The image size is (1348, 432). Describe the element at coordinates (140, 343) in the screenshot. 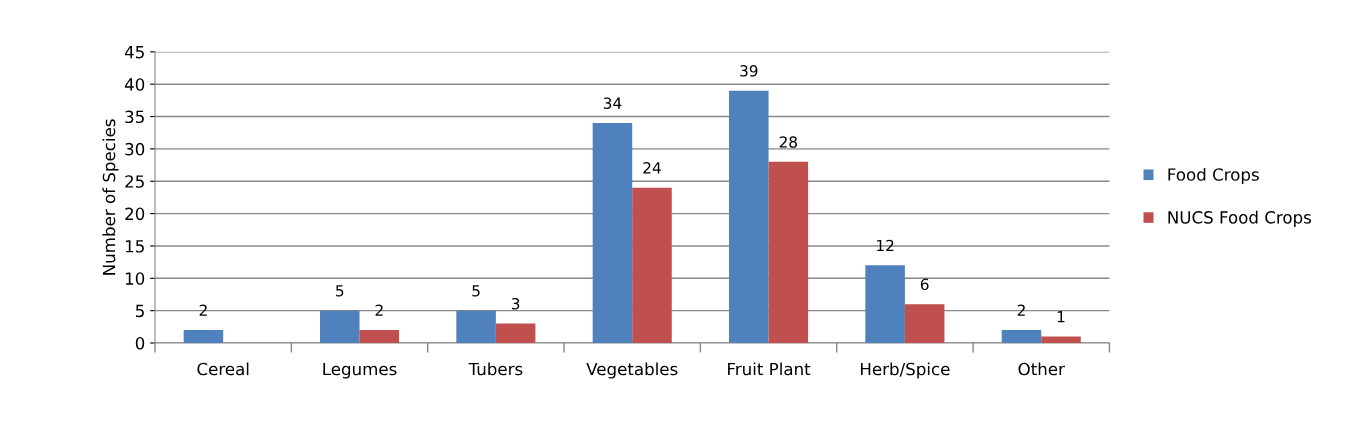

I see `y-tick-label: 0` at that location.